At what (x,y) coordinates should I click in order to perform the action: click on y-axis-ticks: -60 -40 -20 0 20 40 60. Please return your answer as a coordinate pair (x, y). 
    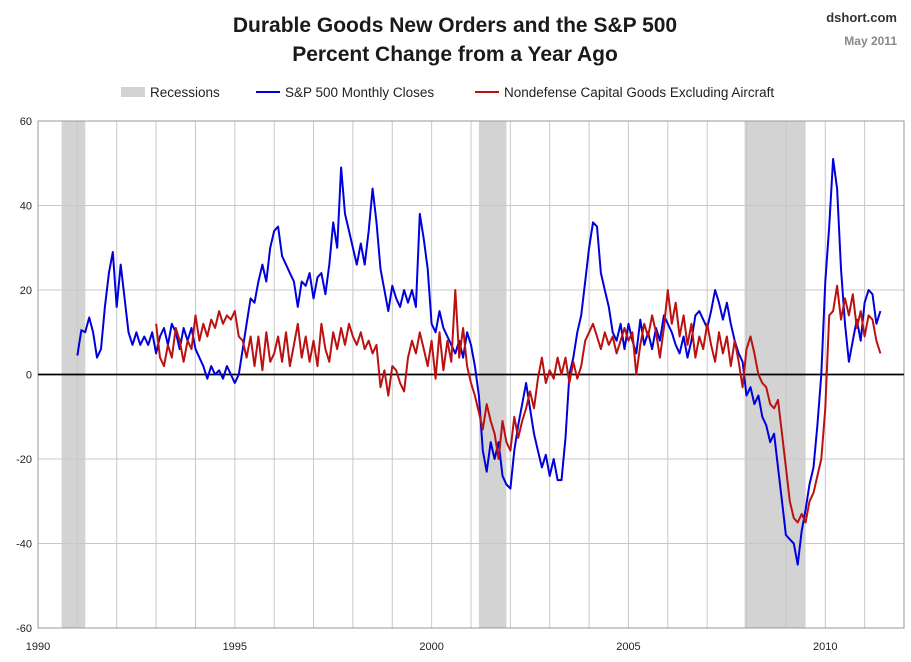
    Looking at the image, I should click on (24, 375).